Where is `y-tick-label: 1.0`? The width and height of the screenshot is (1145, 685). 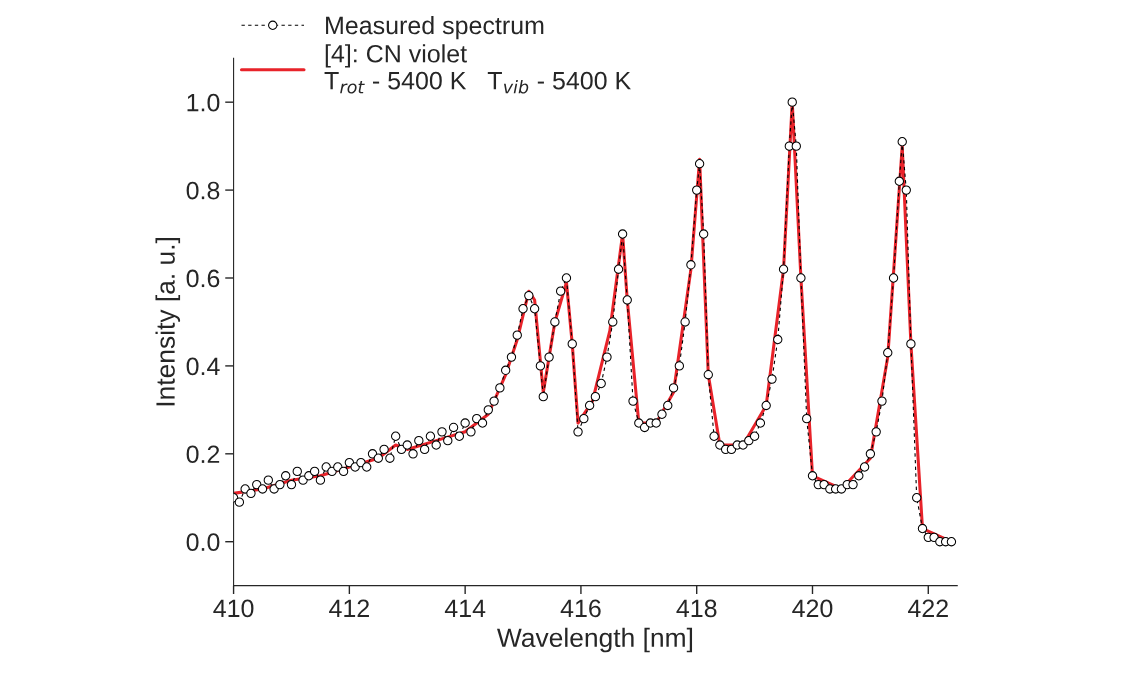 y-tick-label: 1.0 is located at coordinates (203, 102).